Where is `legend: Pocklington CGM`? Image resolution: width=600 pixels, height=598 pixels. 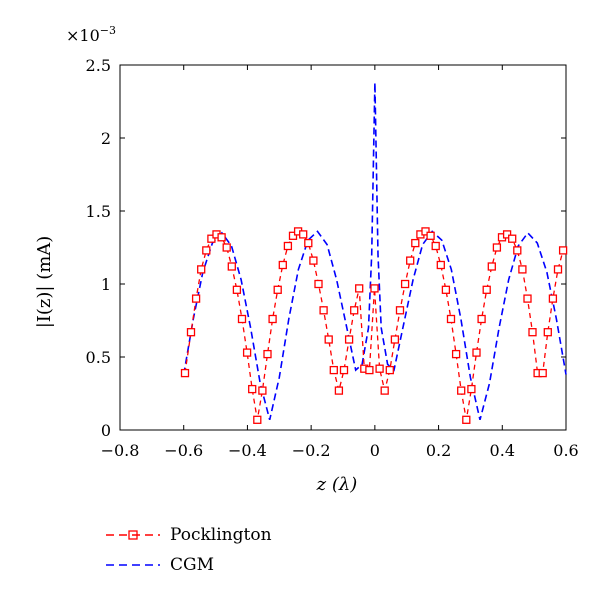 legend: Pocklington CGM is located at coordinates (187, 550).